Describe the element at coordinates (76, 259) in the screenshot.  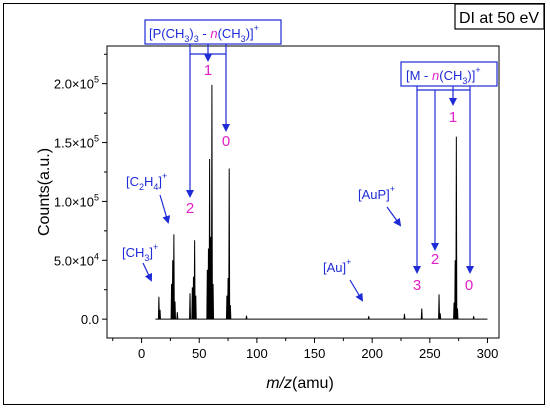
I see `y-tick-label: 5.0×10⁴` at that location.